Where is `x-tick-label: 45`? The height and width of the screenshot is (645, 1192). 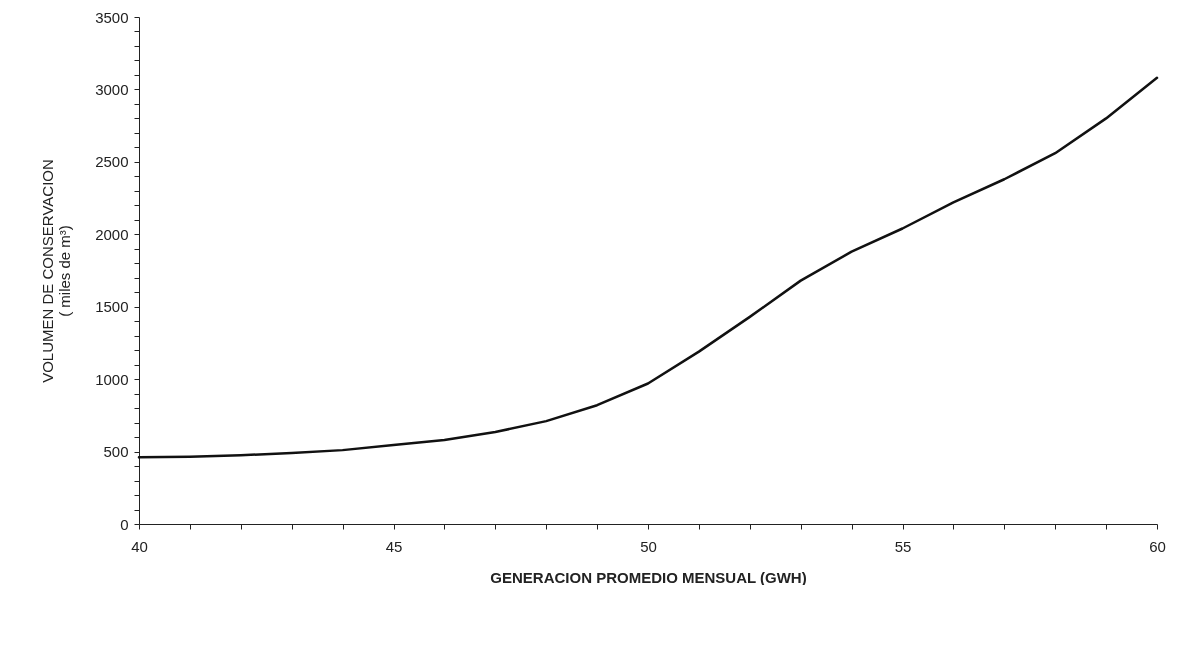
x-tick-label: 45 is located at coordinates (394, 546).